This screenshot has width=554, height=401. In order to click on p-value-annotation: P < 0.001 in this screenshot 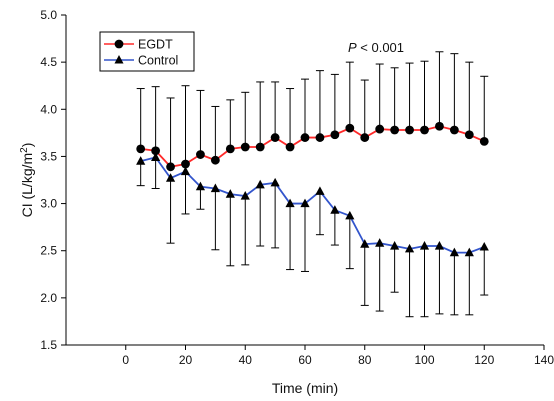, I will do `click(376, 47)`.